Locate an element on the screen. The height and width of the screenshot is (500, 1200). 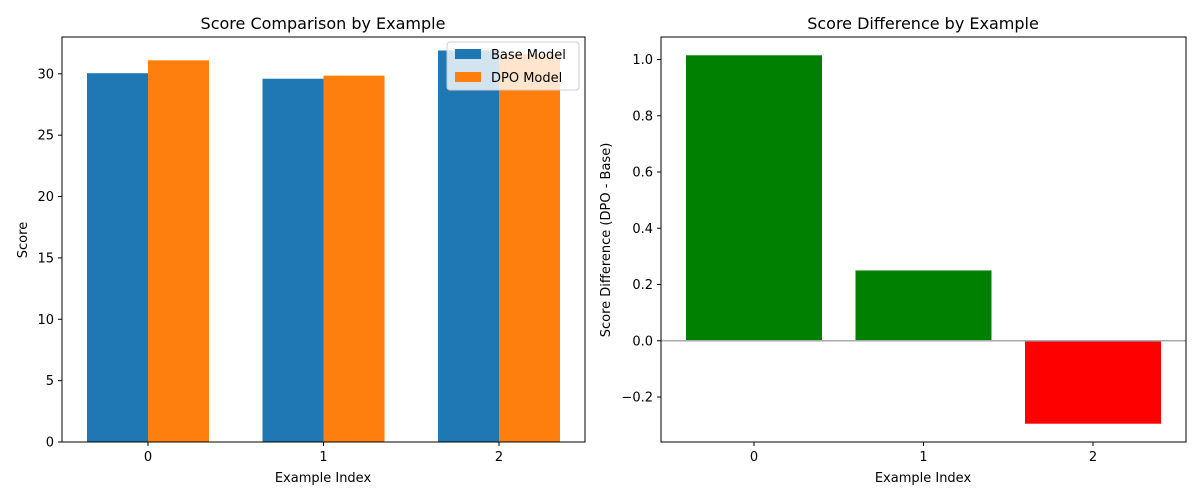
right-x-axis-label: Example Index is located at coordinates (923, 478).